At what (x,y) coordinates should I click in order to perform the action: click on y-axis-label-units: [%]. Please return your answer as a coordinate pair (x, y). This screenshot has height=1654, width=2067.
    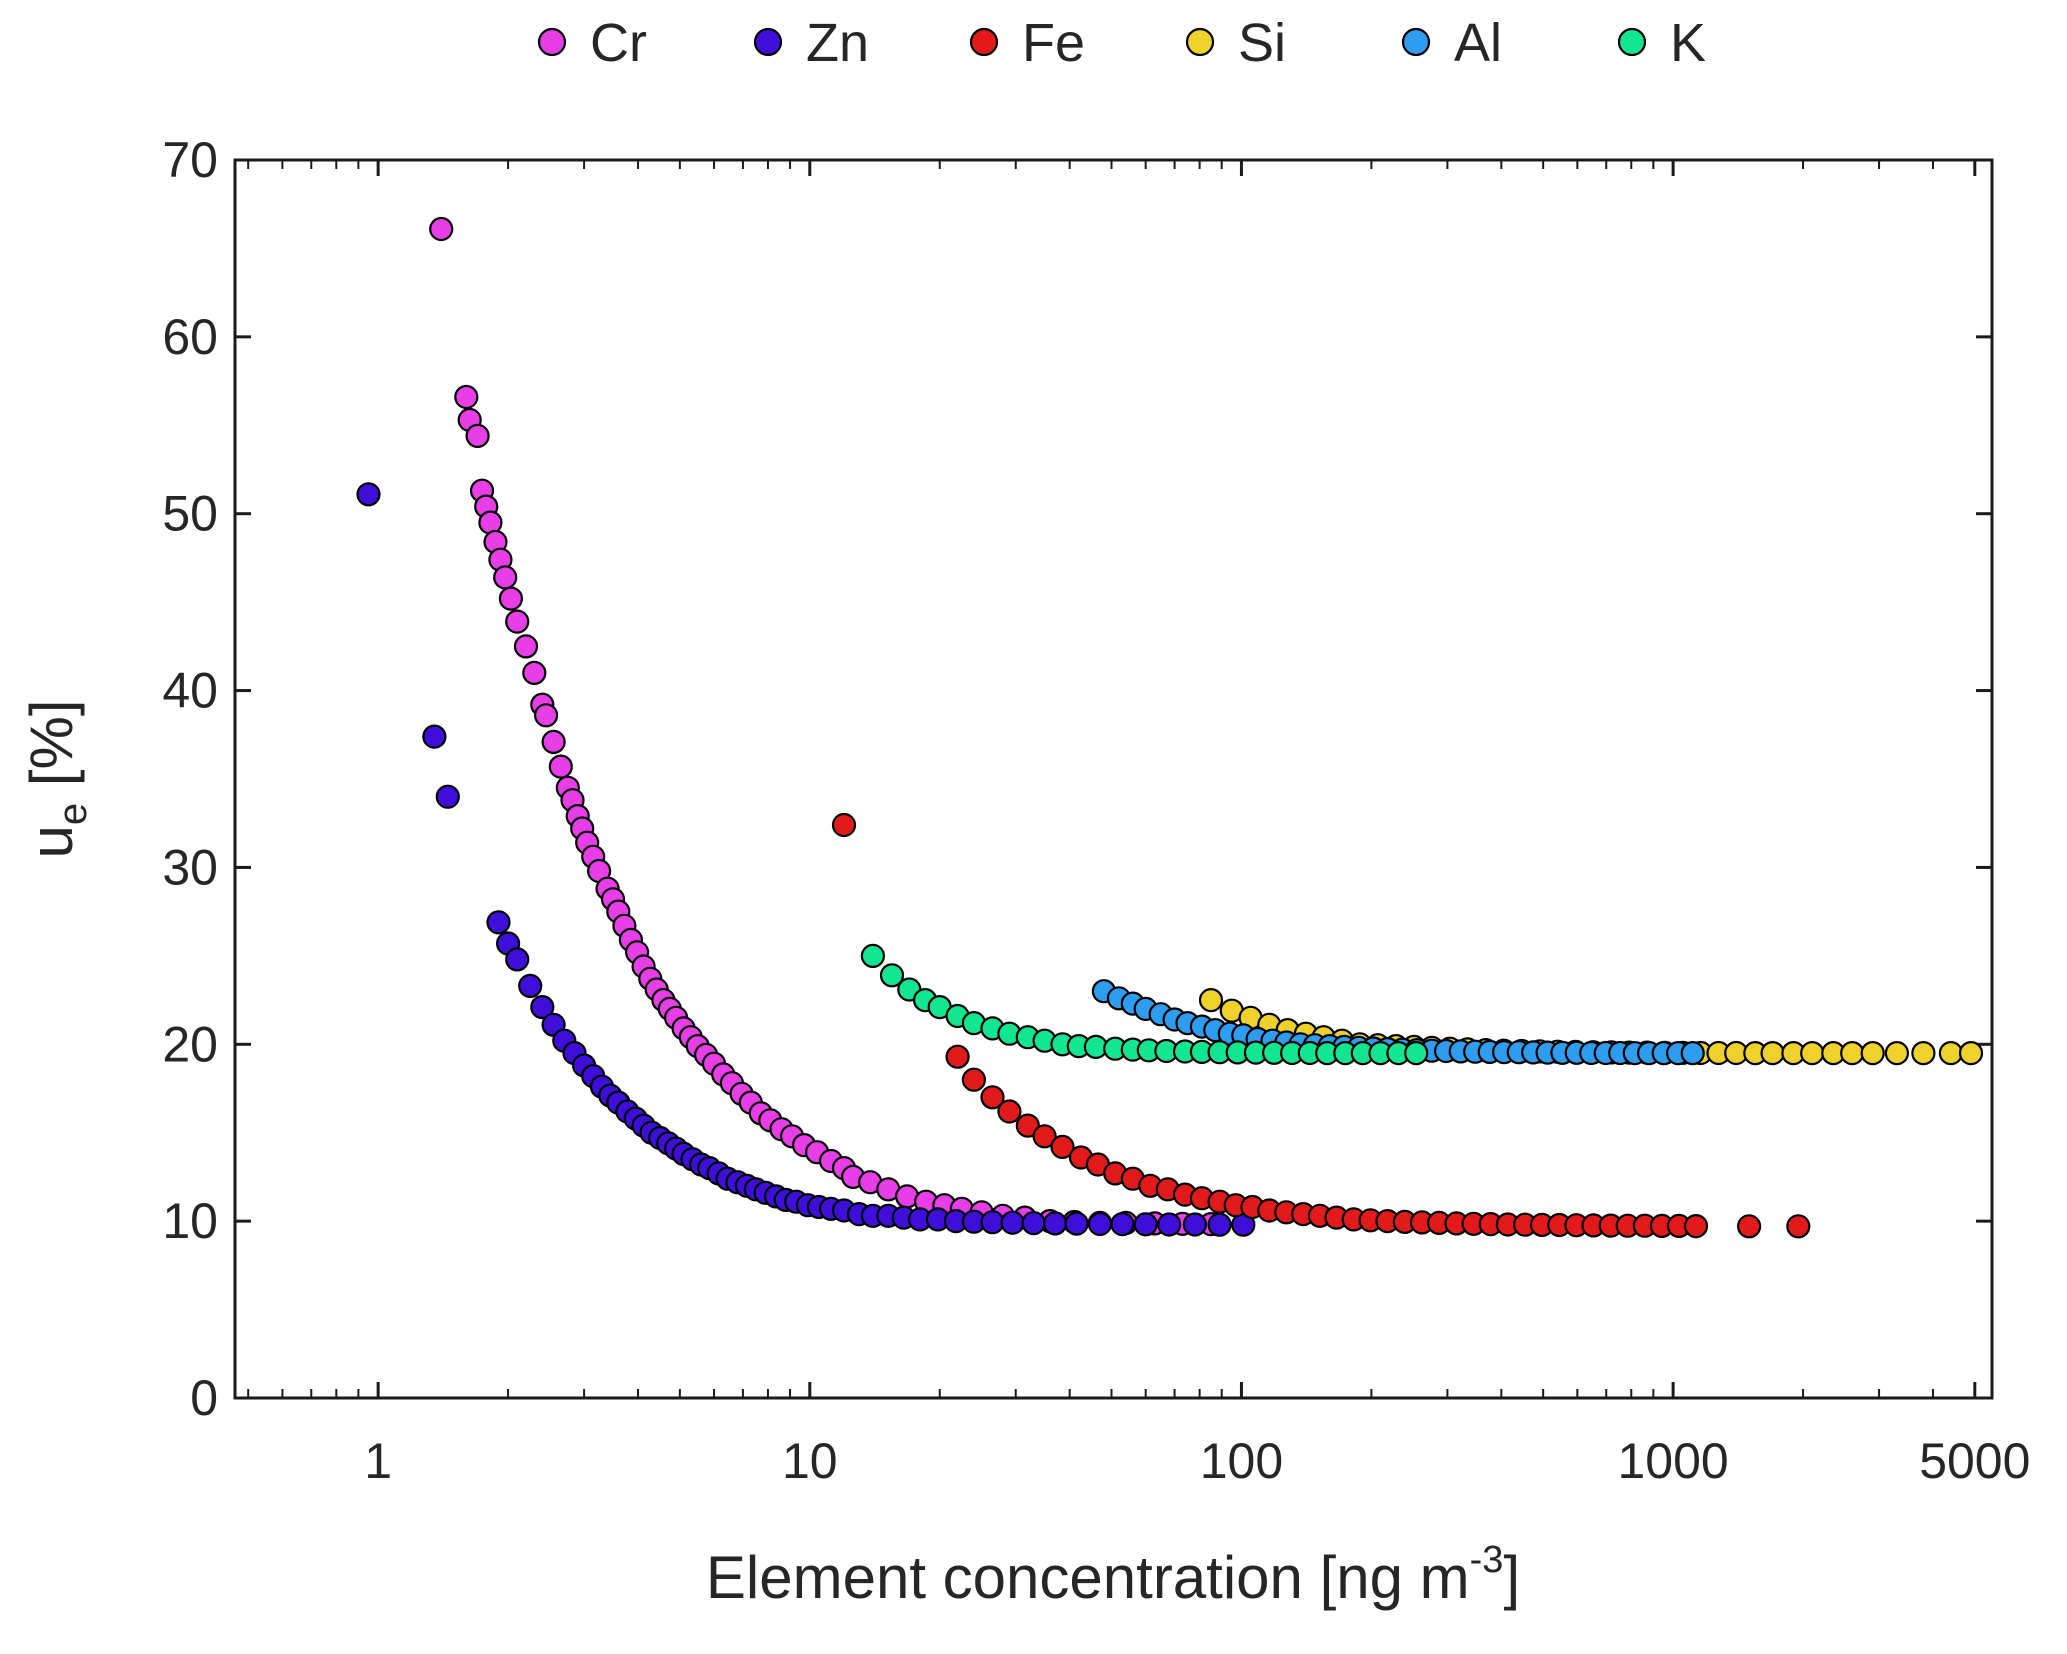
    Looking at the image, I should click on (51, 751).